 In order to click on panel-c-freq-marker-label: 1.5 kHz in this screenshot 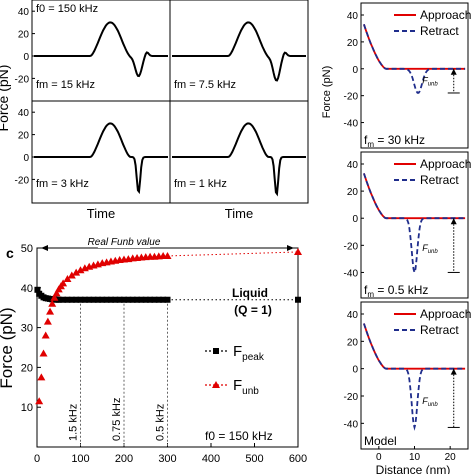, I will do `click(74, 422)`.